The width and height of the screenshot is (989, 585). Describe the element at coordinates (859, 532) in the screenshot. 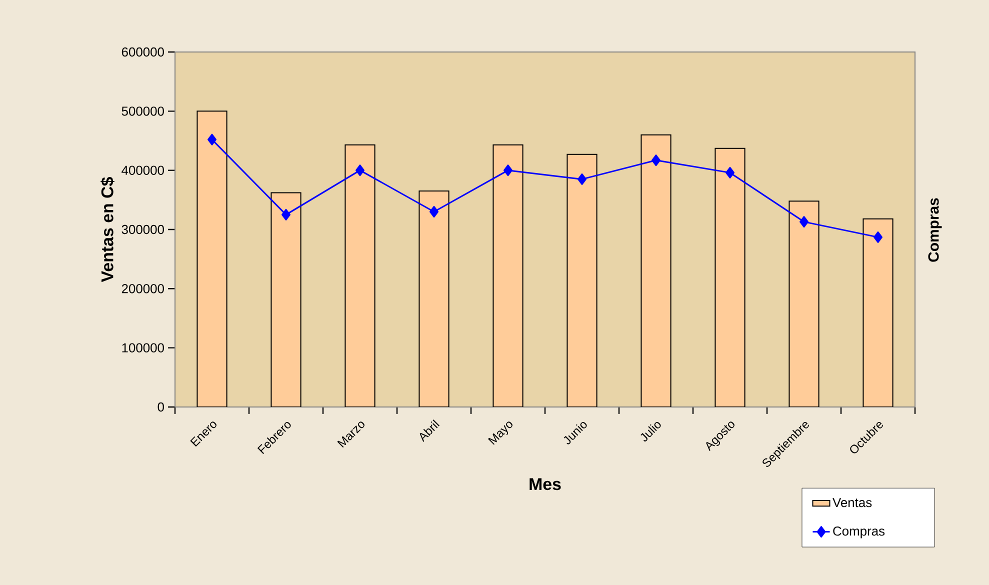

I see `legend-label: Compras` at that location.